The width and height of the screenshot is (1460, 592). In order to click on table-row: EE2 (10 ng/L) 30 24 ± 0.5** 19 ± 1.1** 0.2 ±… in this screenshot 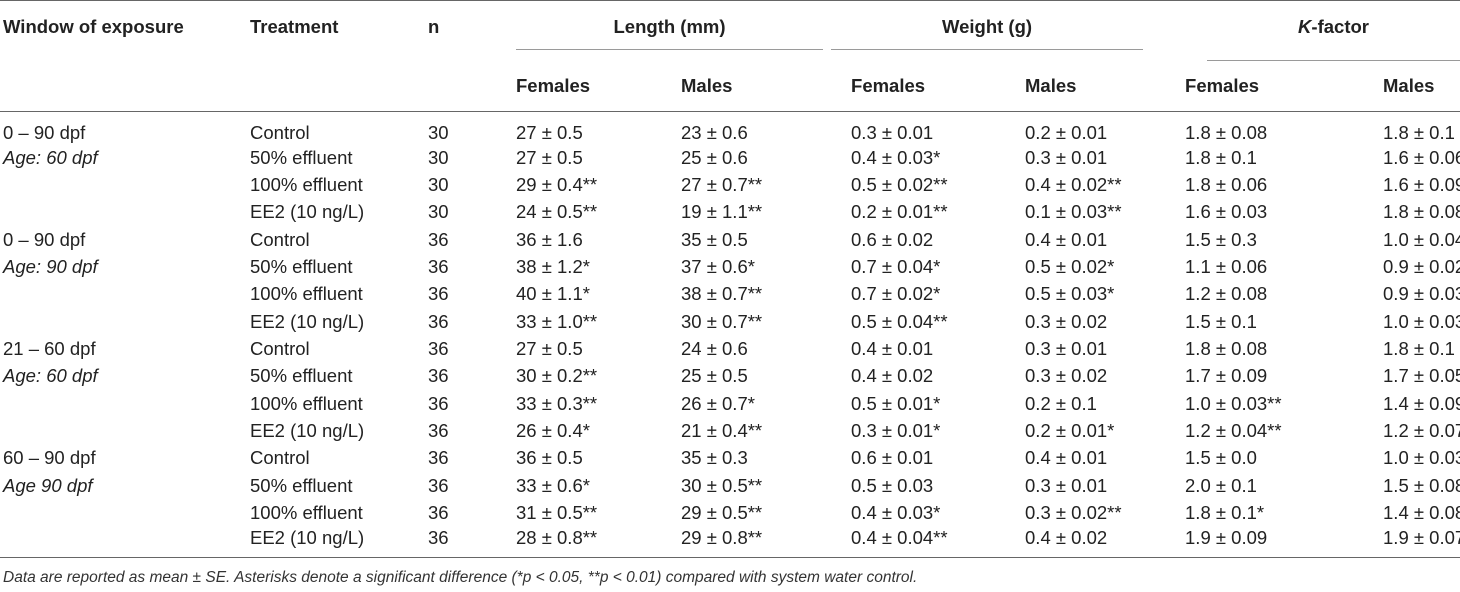, I will do `click(730, 212)`.